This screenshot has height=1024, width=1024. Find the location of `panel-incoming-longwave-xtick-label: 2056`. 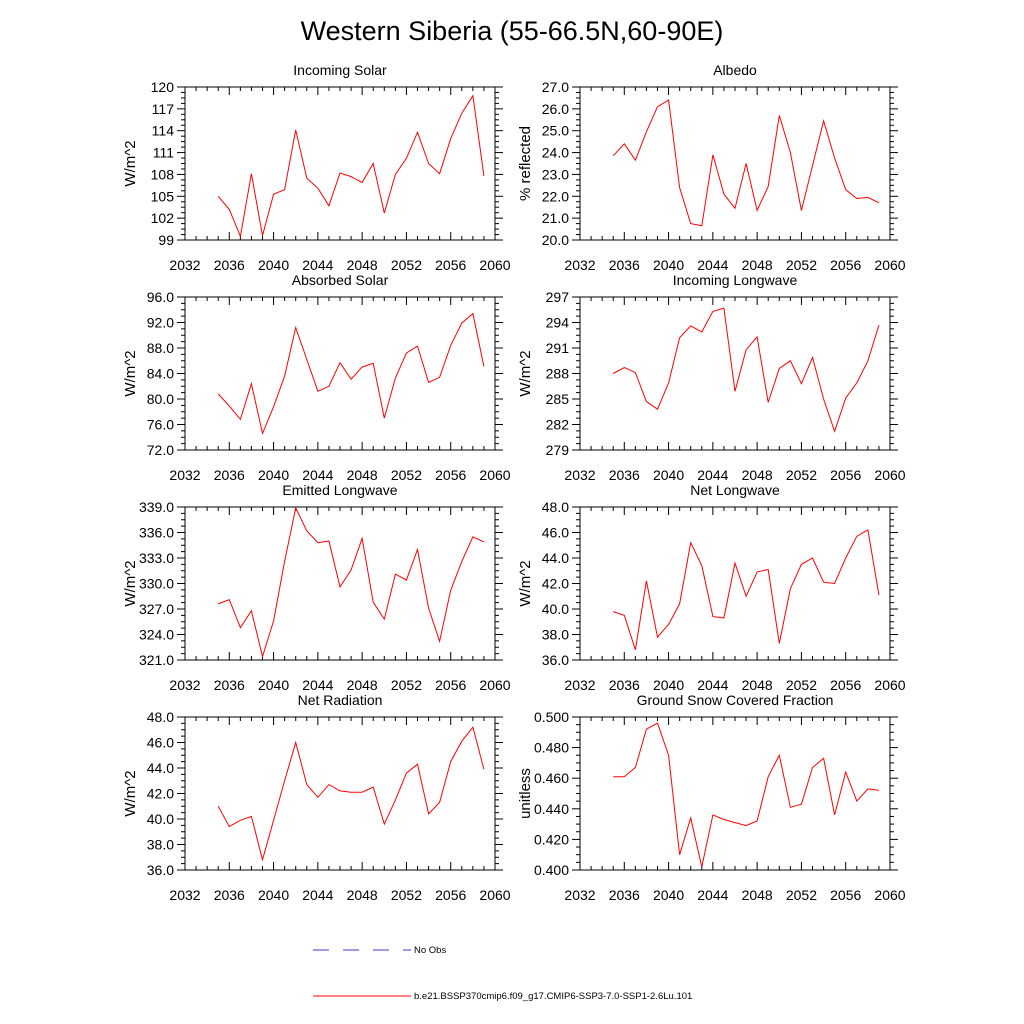

panel-incoming-longwave-xtick-label: 2056 is located at coordinates (845, 475).